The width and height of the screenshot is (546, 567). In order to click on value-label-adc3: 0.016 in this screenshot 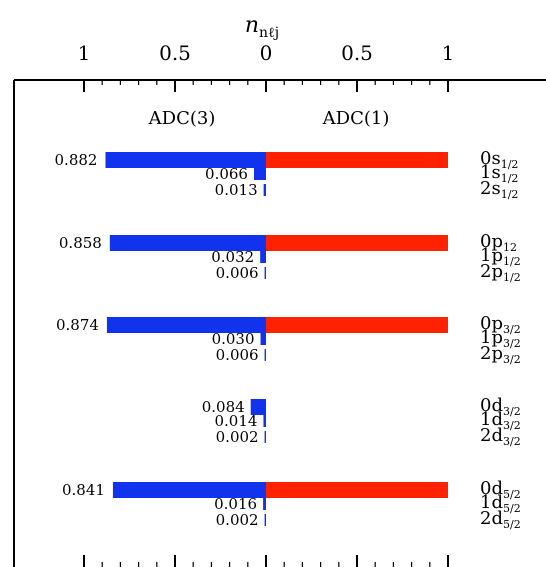, I will do `click(235, 504)`.